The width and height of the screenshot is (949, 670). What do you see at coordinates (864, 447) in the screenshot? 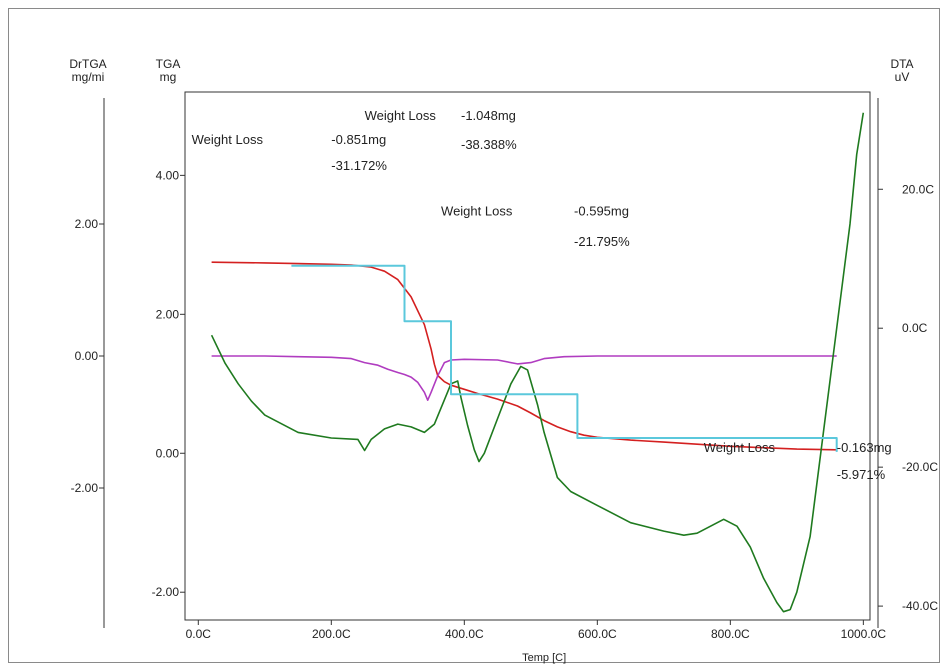
I see `weight-loss-annotation: -0.163mg` at bounding box center [864, 447].